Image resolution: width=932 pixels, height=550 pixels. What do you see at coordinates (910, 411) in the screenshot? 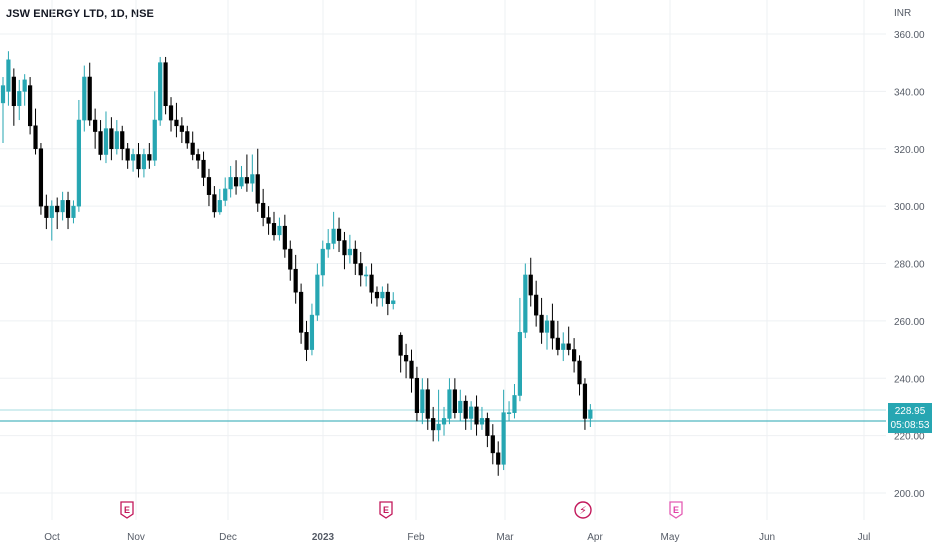
I see `last-price-value: 228.95` at bounding box center [910, 411].